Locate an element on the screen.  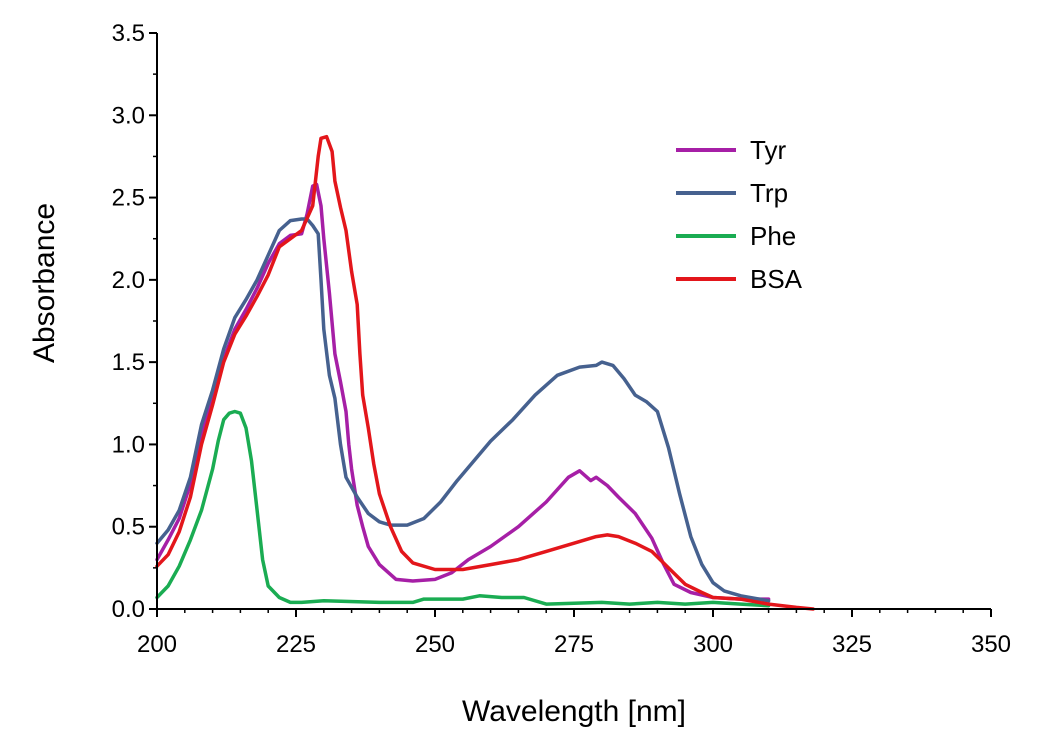
x-axis-title: Wavelength [nm] is located at coordinates (574, 711).